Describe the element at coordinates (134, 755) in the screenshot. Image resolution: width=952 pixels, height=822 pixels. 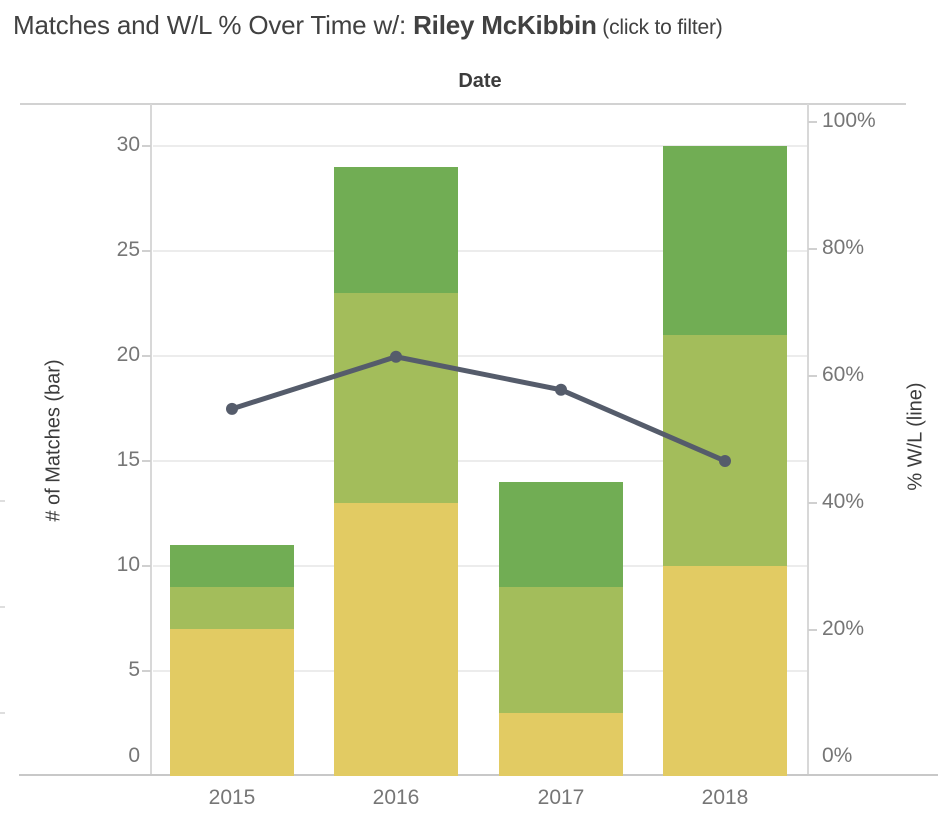
I see `left-axis-tick-label-0: 0` at that location.